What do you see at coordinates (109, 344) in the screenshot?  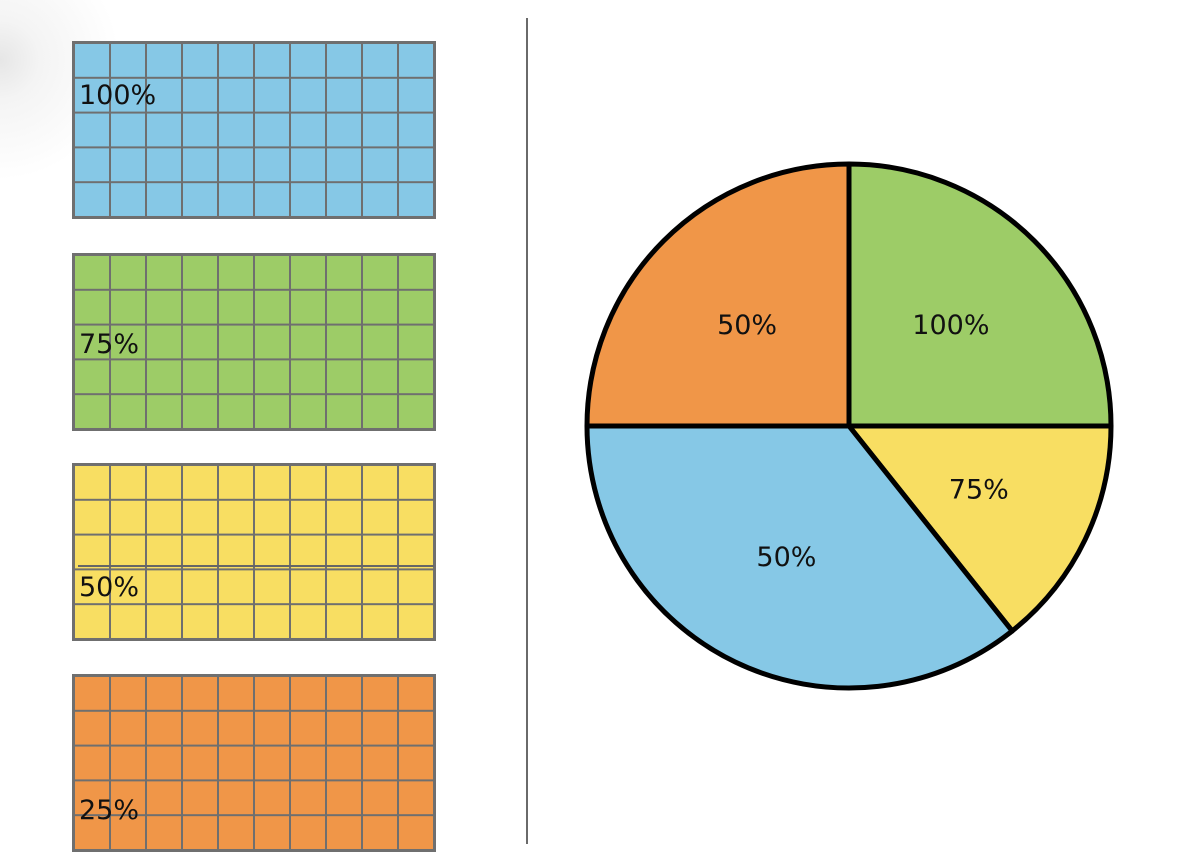 I see `grid-label-75: 75%` at bounding box center [109, 344].